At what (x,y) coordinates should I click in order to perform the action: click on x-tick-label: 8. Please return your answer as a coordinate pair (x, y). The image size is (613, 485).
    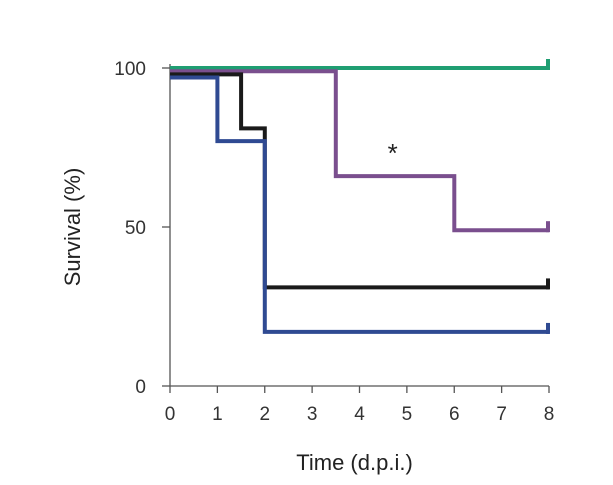
    Looking at the image, I should click on (549, 414).